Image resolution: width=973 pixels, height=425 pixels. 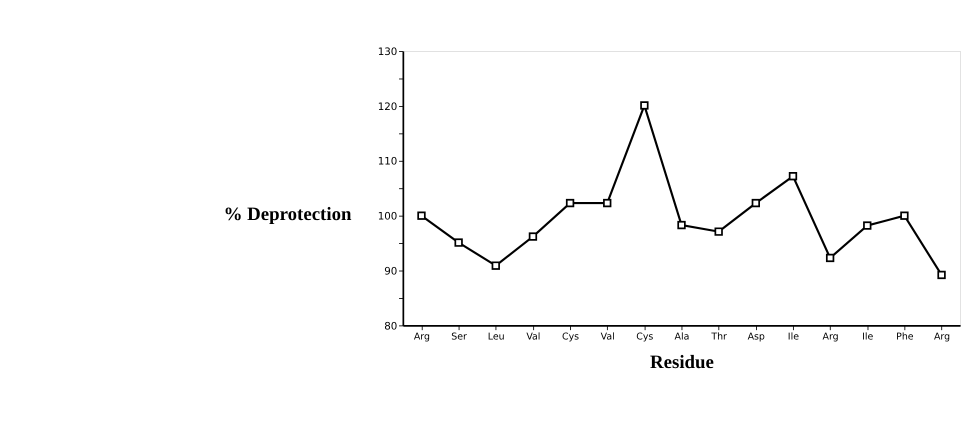 What do you see at coordinates (391, 326) in the screenshot?
I see `y-tick-label: 80` at bounding box center [391, 326].